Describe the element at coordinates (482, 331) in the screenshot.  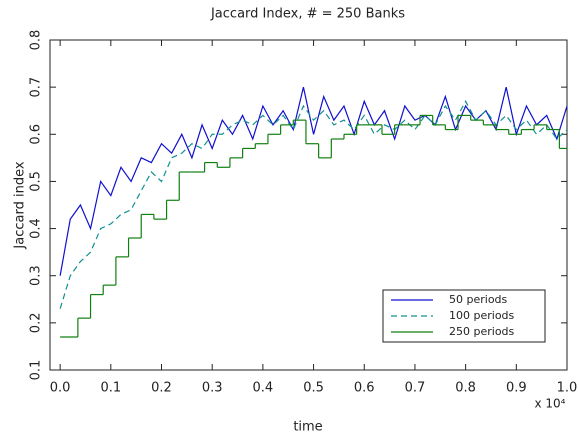
I see `legend-label: 250 periods` at that location.